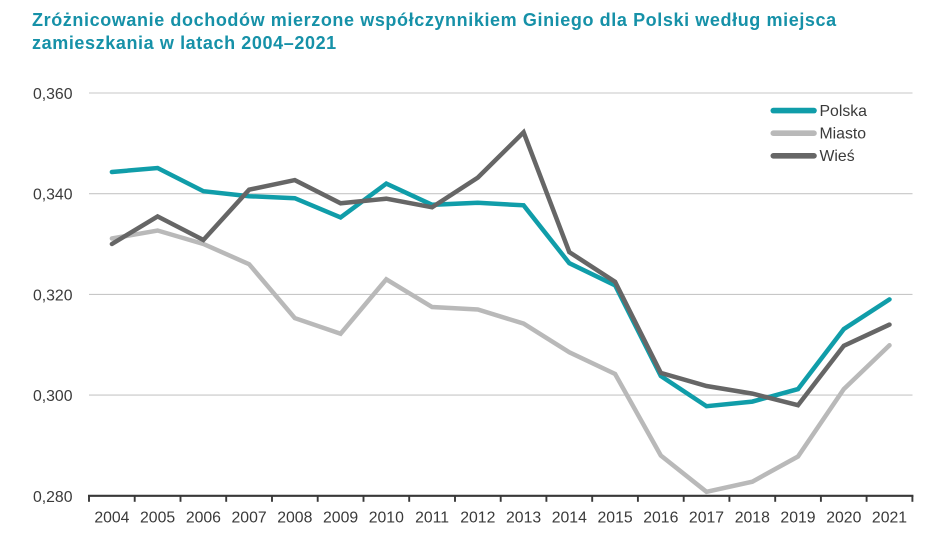  What do you see at coordinates (53, 94) in the screenshot?
I see `svg-text: 0,360` at bounding box center [53, 94].